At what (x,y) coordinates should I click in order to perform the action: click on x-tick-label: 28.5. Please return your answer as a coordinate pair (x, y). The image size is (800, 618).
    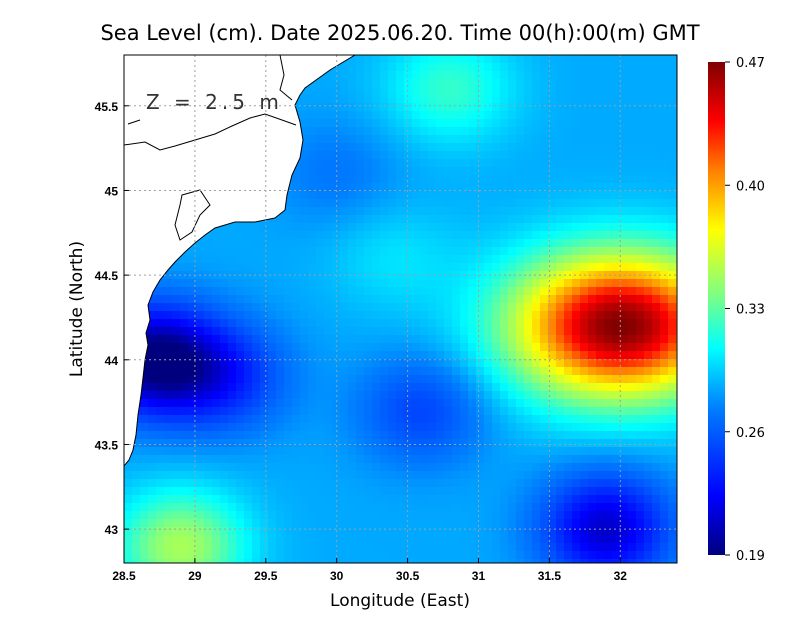
    Looking at the image, I should click on (124, 576).